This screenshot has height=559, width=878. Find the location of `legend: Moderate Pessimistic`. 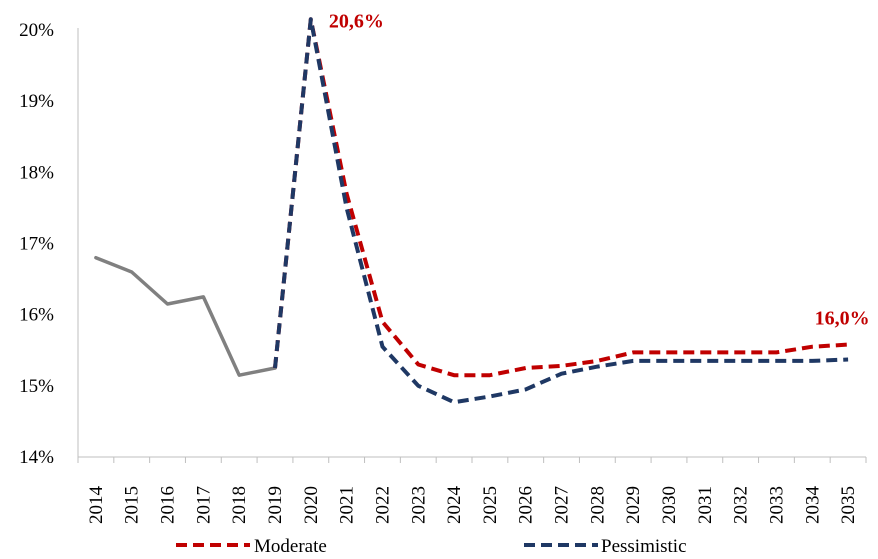

legend: Moderate Pessimistic is located at coordinates (431, 546).